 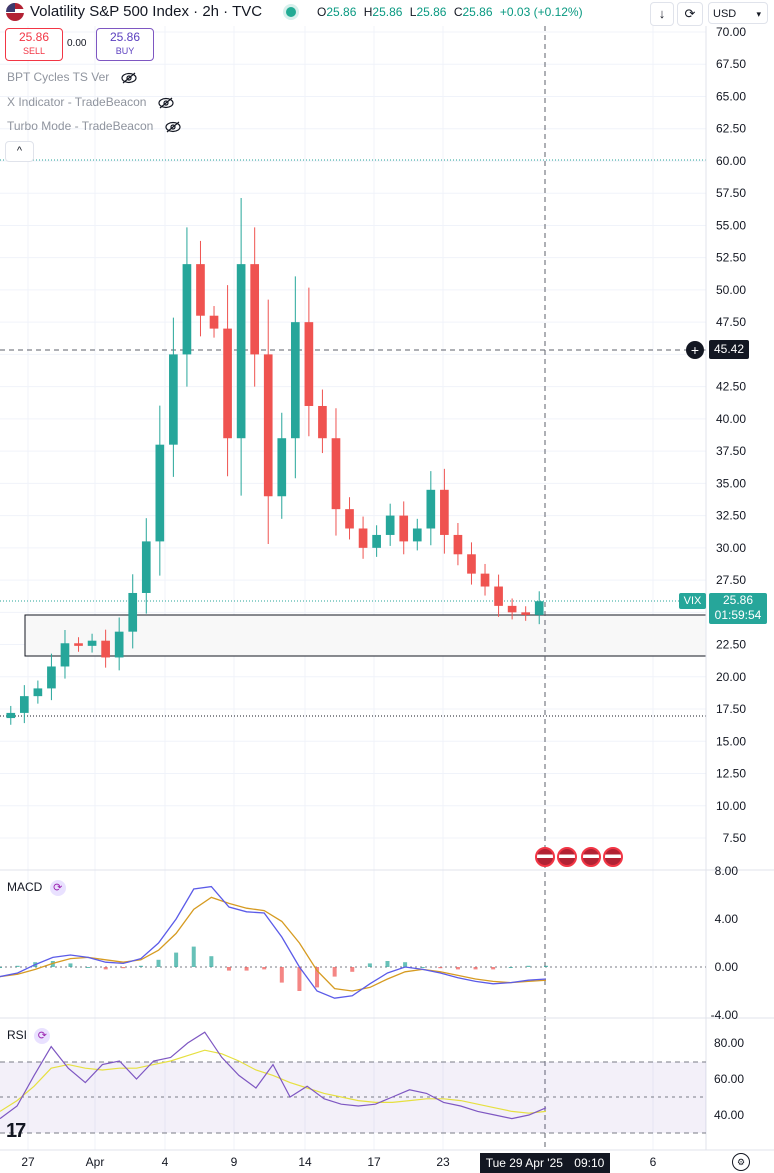 I want to click on macd-tick-label: 8.00, so click(x=727, y=871).